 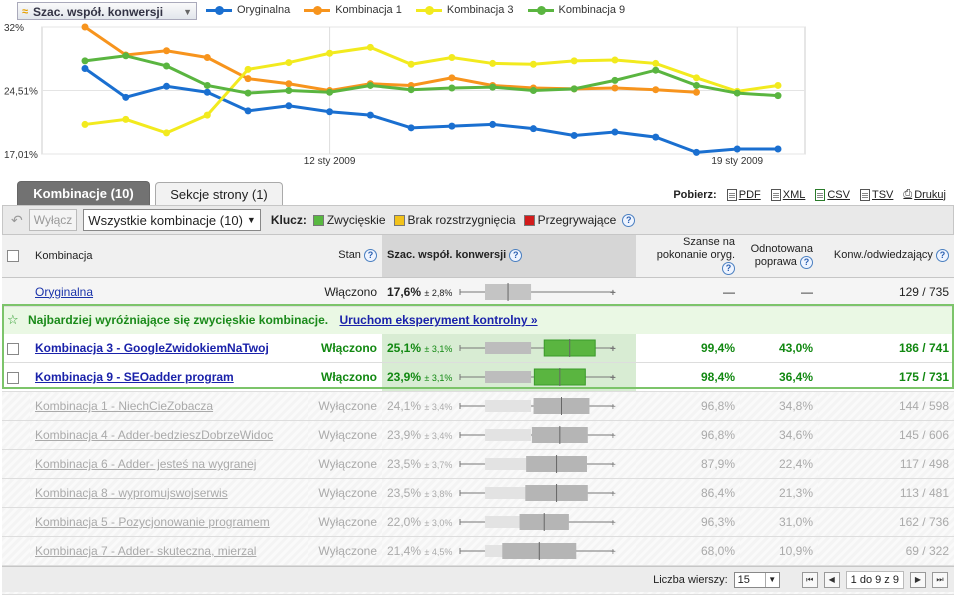 I want to click on row-rate: 21,4% ± 4,5% +, so click(x=509, y=551).